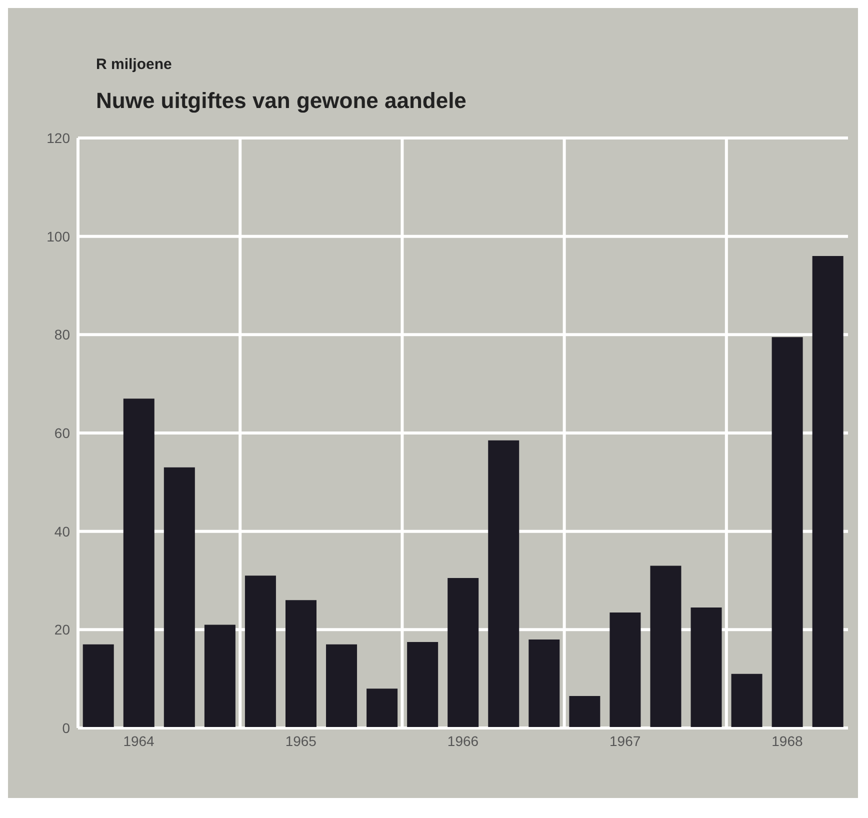 The width and height of the screenshot is (868, 818). Describe the element at coordinates (139, 740) in the screenshot. I see `x-tick-label: 1964` at that location.